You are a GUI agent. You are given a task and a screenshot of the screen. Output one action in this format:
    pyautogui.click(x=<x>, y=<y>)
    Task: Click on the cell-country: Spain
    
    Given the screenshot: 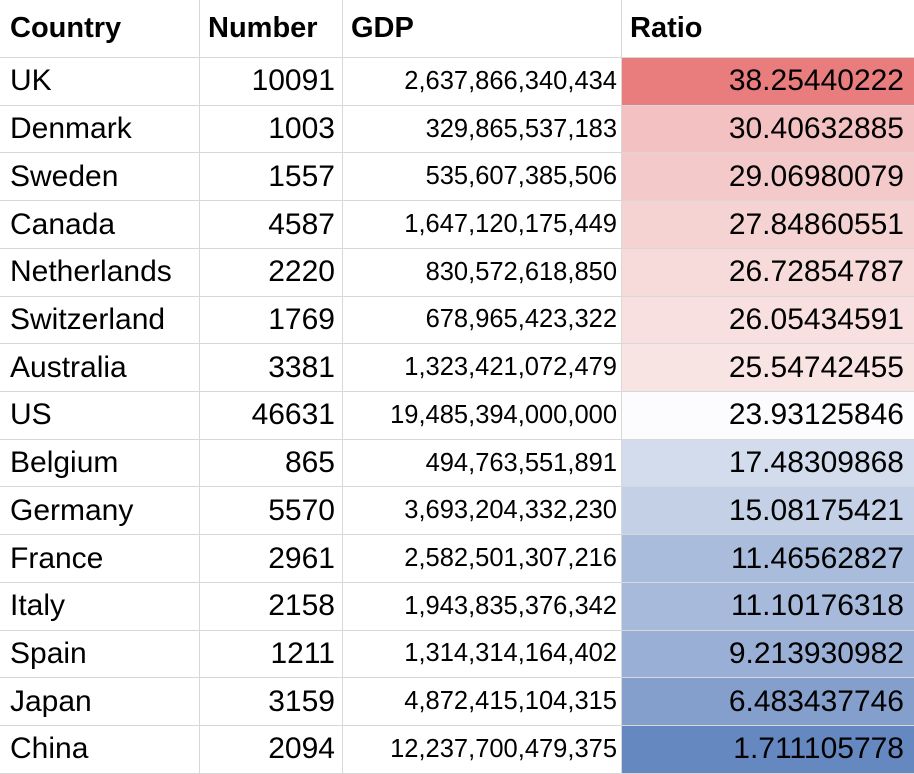 What is the action you would take?
    pyautogui.click(x=100, y=654)
    